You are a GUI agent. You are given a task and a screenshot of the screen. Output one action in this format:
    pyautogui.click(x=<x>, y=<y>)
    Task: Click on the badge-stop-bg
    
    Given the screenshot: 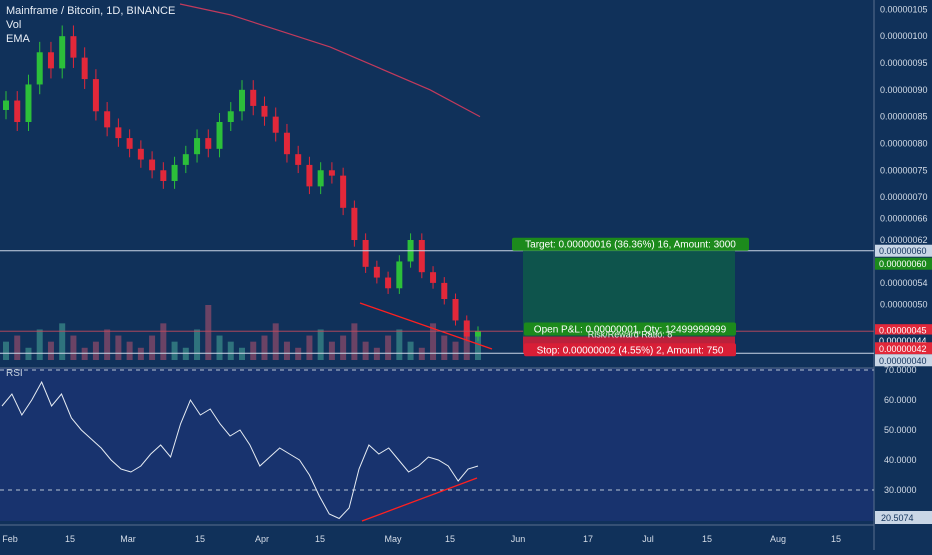 What is the action you would take?
    pyautogui.click(x=903, y=348)
    